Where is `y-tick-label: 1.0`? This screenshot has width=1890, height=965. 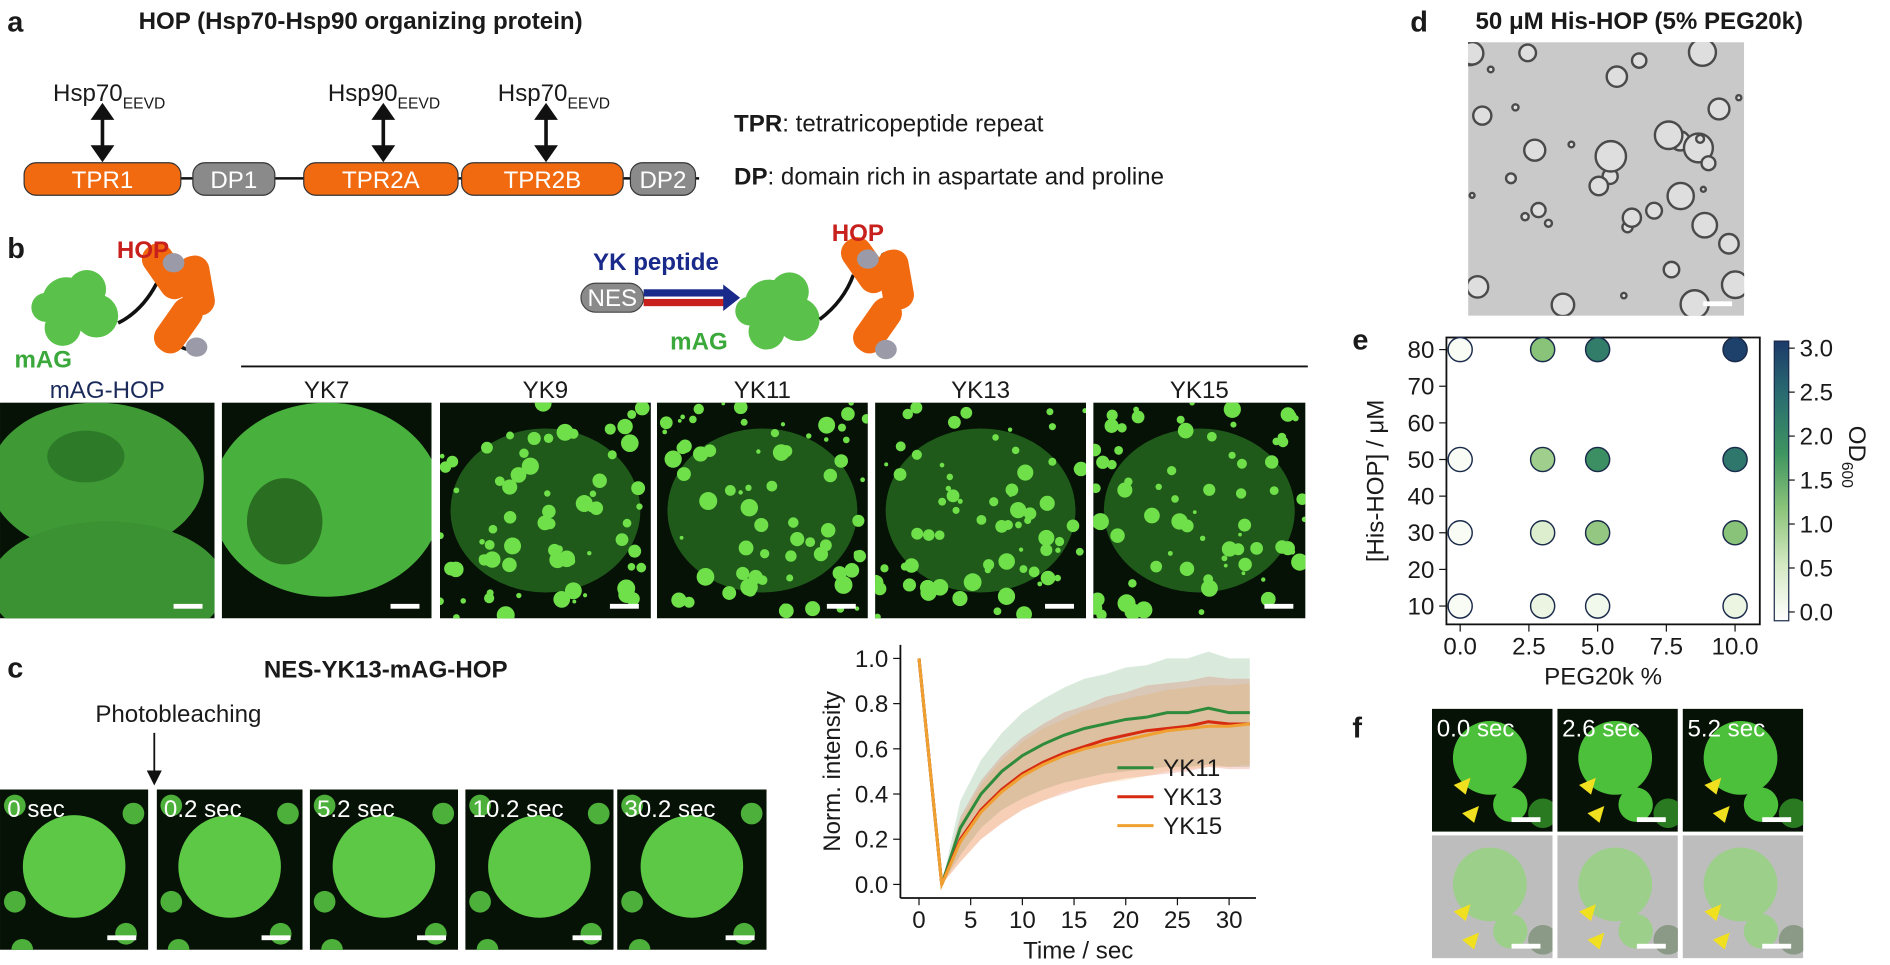
y-tick-label: 1.0 is located at coordinates (871, 659).